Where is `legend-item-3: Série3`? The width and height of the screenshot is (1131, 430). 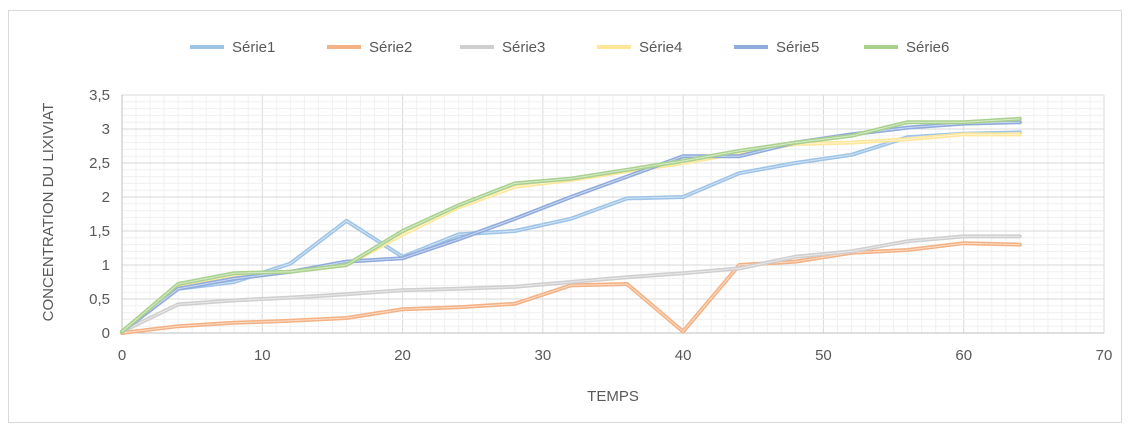
legend-item-3: Série3 is located at coordinates (502, 47).